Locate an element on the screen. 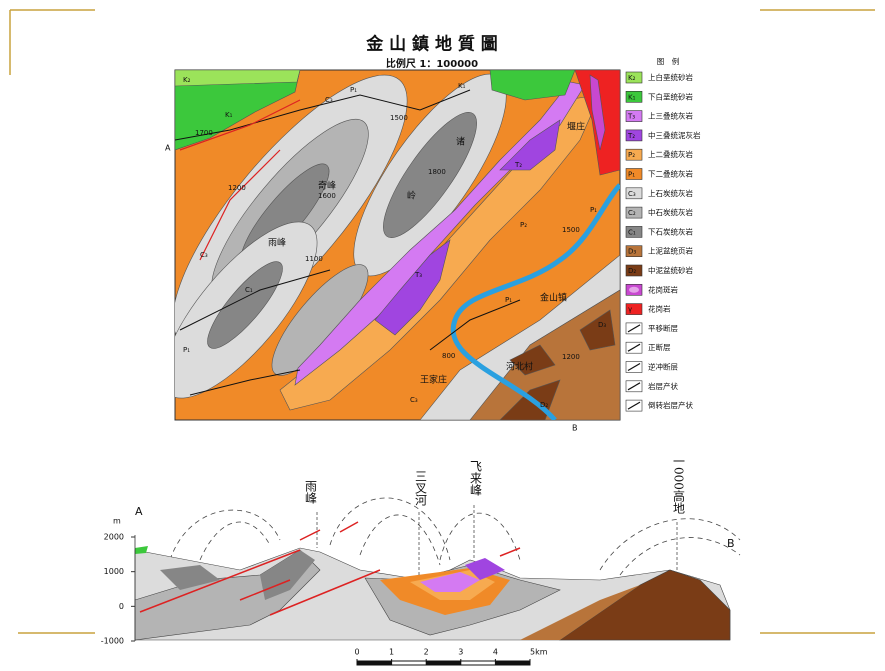  legend-code: C₂ is located at coordinates (632, 213).